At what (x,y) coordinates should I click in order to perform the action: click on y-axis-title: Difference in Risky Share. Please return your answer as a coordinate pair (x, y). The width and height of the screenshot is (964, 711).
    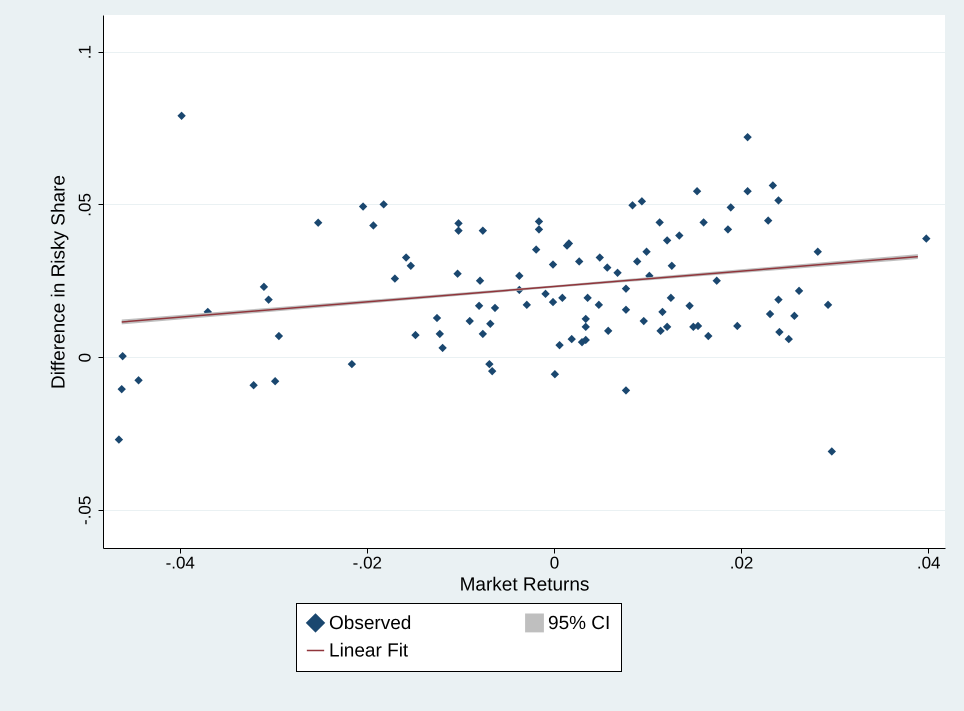
    Looking at the image, I should click on (59, 282).